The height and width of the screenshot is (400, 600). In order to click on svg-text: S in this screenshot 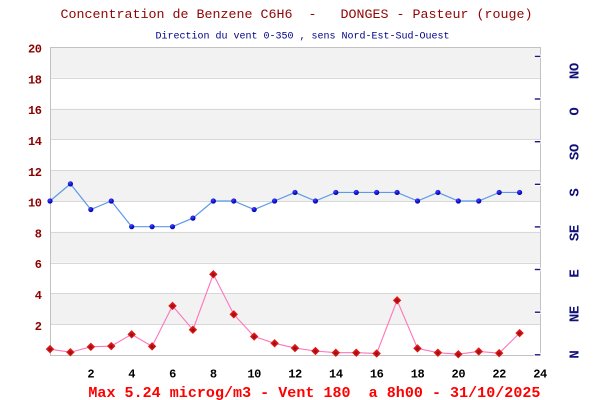, I will do `click(575, 193)`.